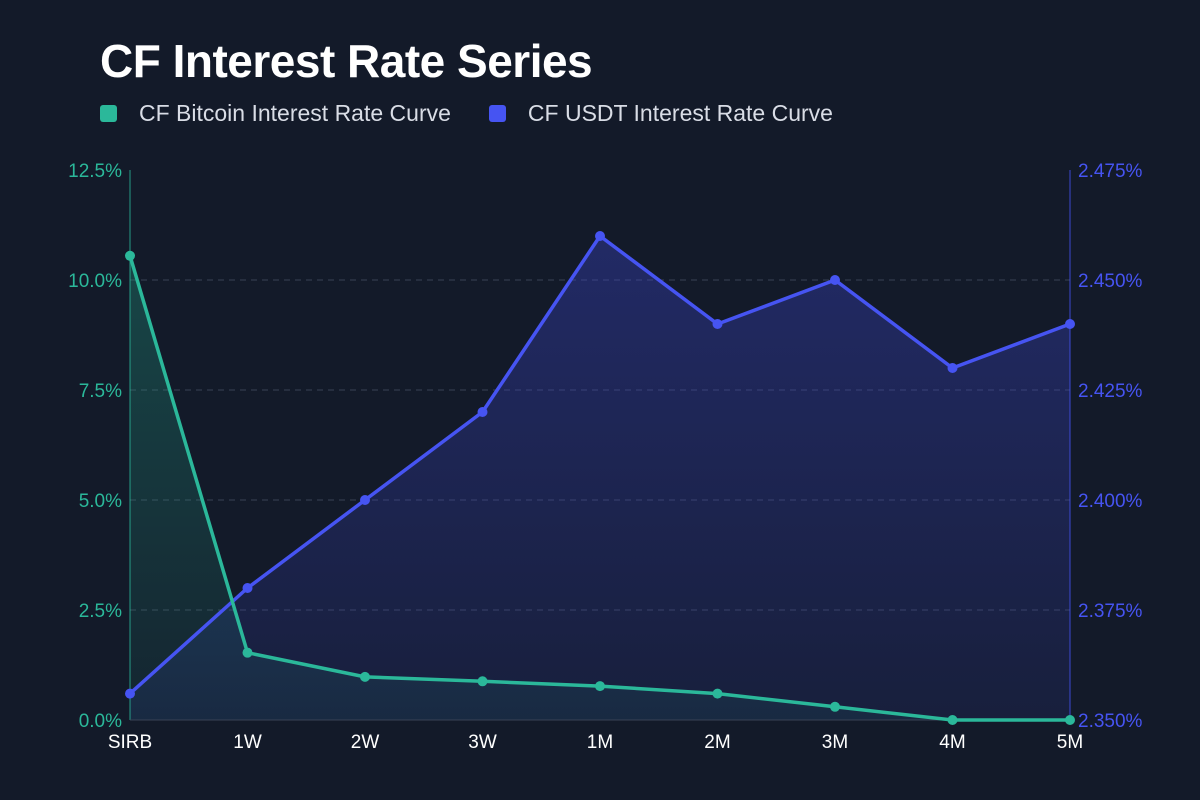 Image resolution: width=1200 pixels, height=800 pixels. What do you see at coordinates (100, 721) in the screenshot?
I see `y-left-tick-label: 0.0%` at bounding box center [100, 721].